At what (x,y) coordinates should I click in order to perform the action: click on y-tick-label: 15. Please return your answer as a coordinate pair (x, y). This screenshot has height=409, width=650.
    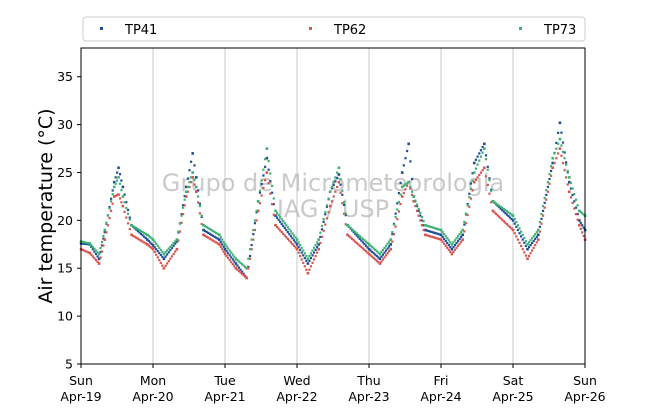
    Looking at the image, I should click on (65, 268).